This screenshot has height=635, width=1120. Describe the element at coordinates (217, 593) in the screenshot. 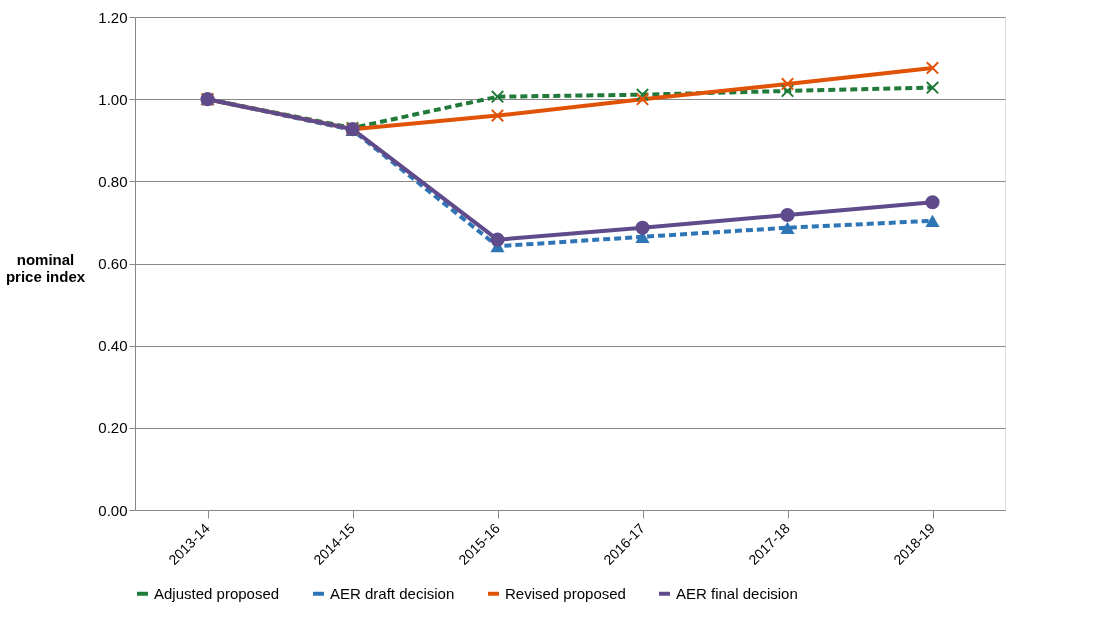

I see `legend-label: Adjusted proposed` at that location.